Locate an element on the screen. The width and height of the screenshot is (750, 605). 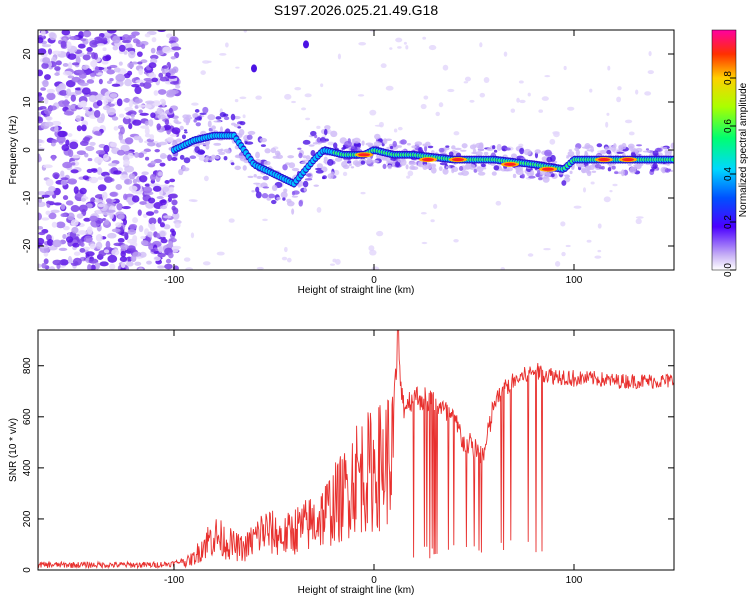
top-y-tick-label: 0 is located at coordinates (27, 150).